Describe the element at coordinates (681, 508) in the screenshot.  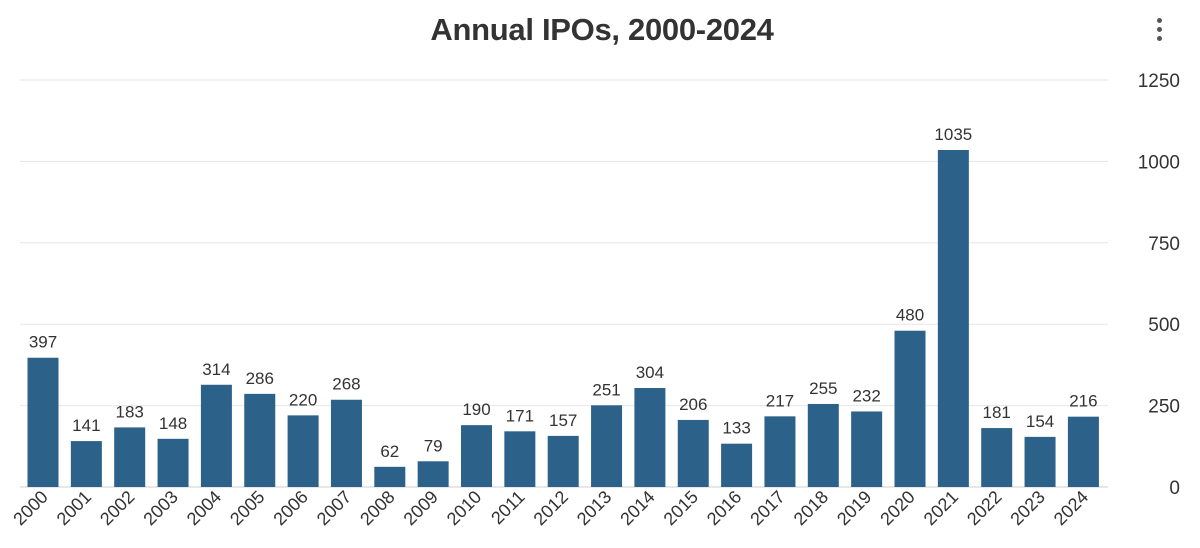
I see `x-tick-label: 2015` at that location.